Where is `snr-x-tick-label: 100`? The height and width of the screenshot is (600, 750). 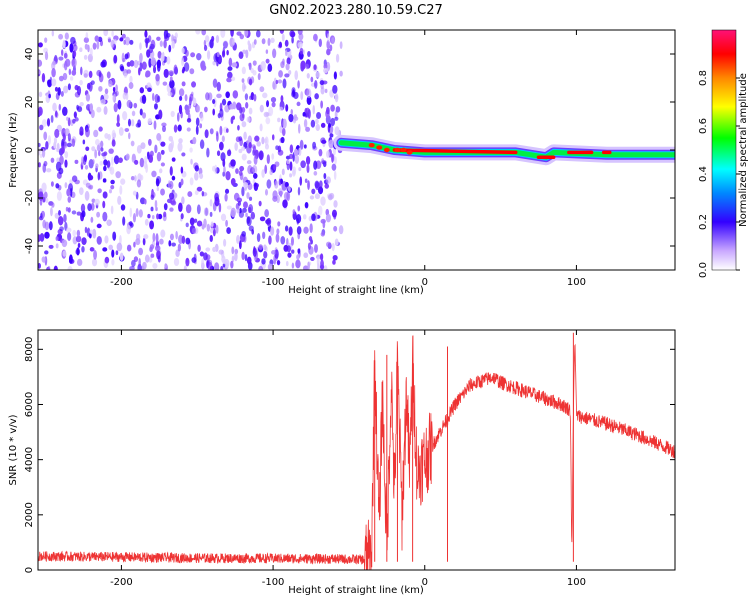
snr-x-tick-label: 100 is located at coordinates (576, 582).